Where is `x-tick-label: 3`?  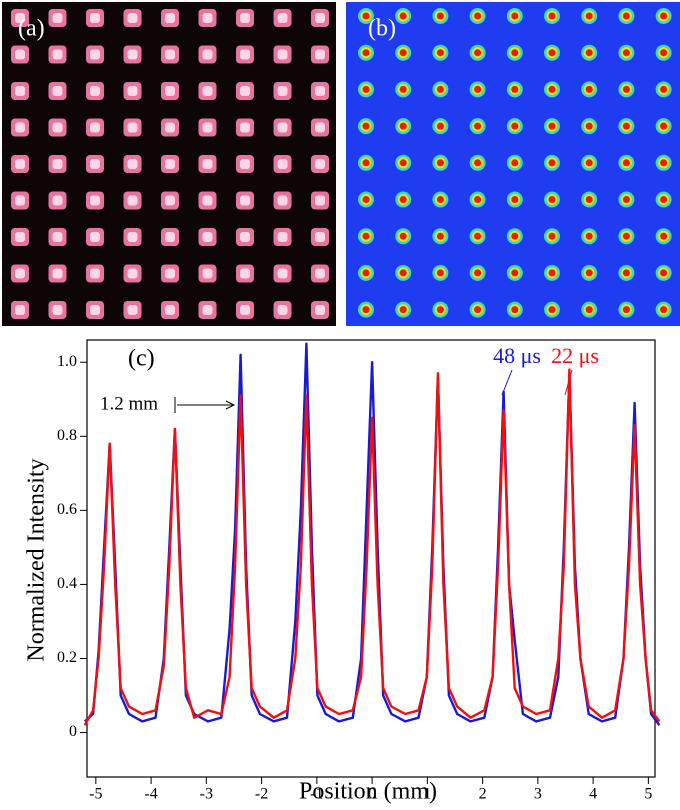 x-tick-label: 3 is located at coordinates (538, 794).